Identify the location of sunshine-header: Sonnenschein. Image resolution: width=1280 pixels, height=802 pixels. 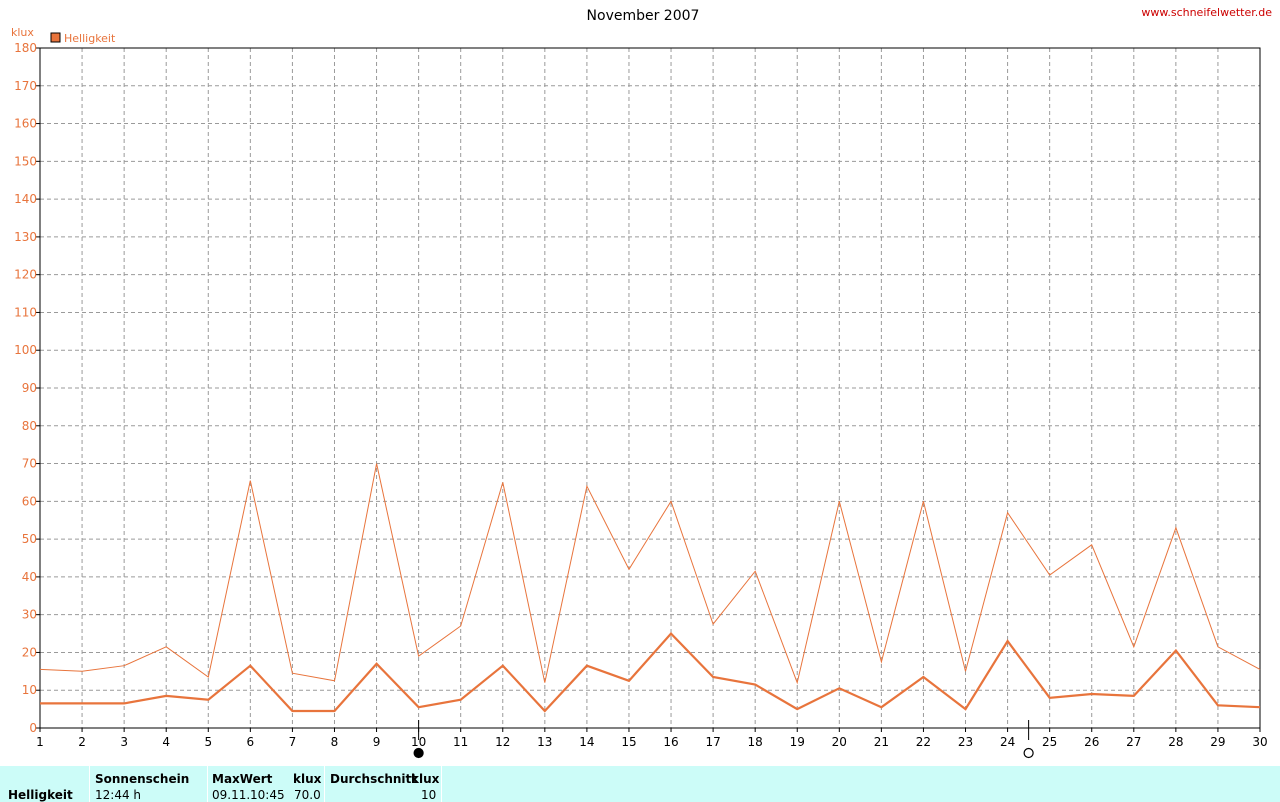
(142, 779).